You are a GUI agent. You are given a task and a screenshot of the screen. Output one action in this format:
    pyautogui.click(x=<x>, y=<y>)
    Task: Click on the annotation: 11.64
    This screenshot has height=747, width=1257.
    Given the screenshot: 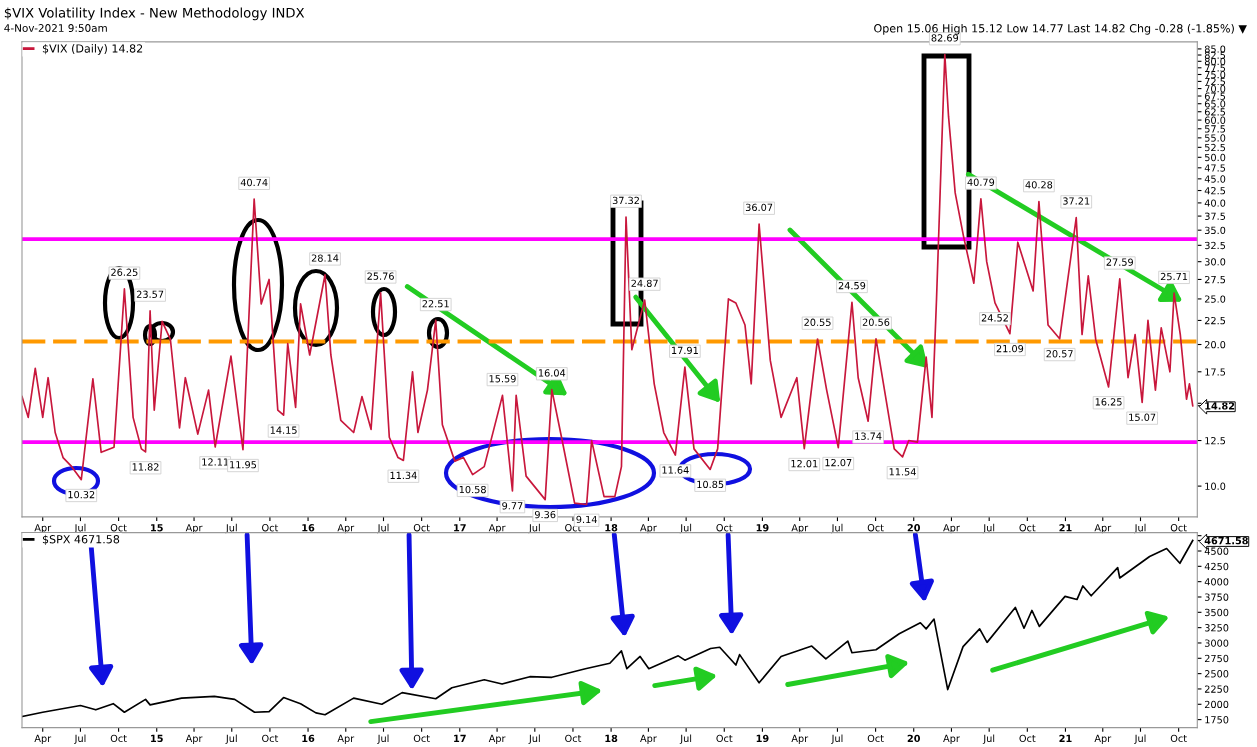 What is the action you would take?
    pyautogui.click(x=675, y=470)
    